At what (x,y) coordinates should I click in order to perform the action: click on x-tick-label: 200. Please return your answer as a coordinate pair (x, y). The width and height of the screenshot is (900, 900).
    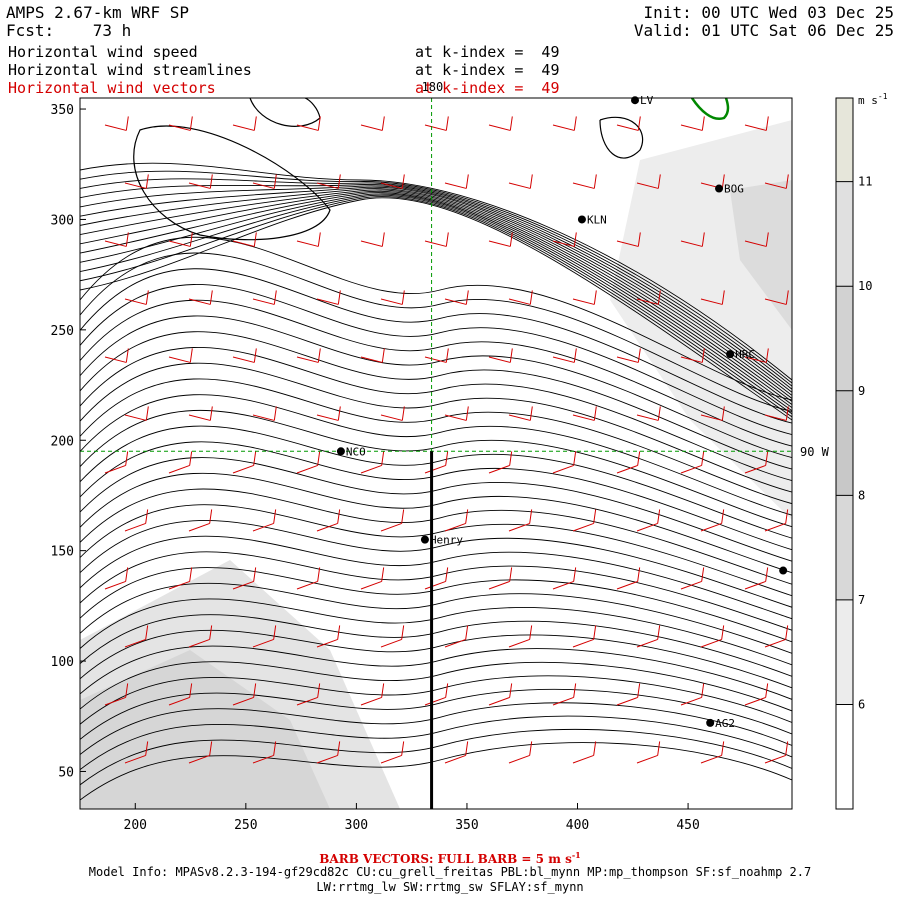
    Looking at the image, I should click on (135, 825).